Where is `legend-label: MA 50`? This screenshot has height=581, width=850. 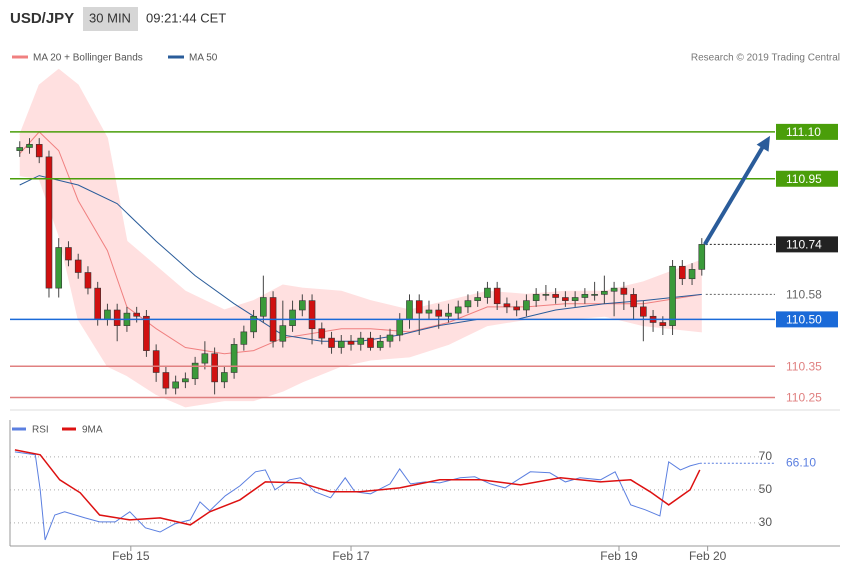 legend-label: MA 50 is located at coordinates (203, 58).